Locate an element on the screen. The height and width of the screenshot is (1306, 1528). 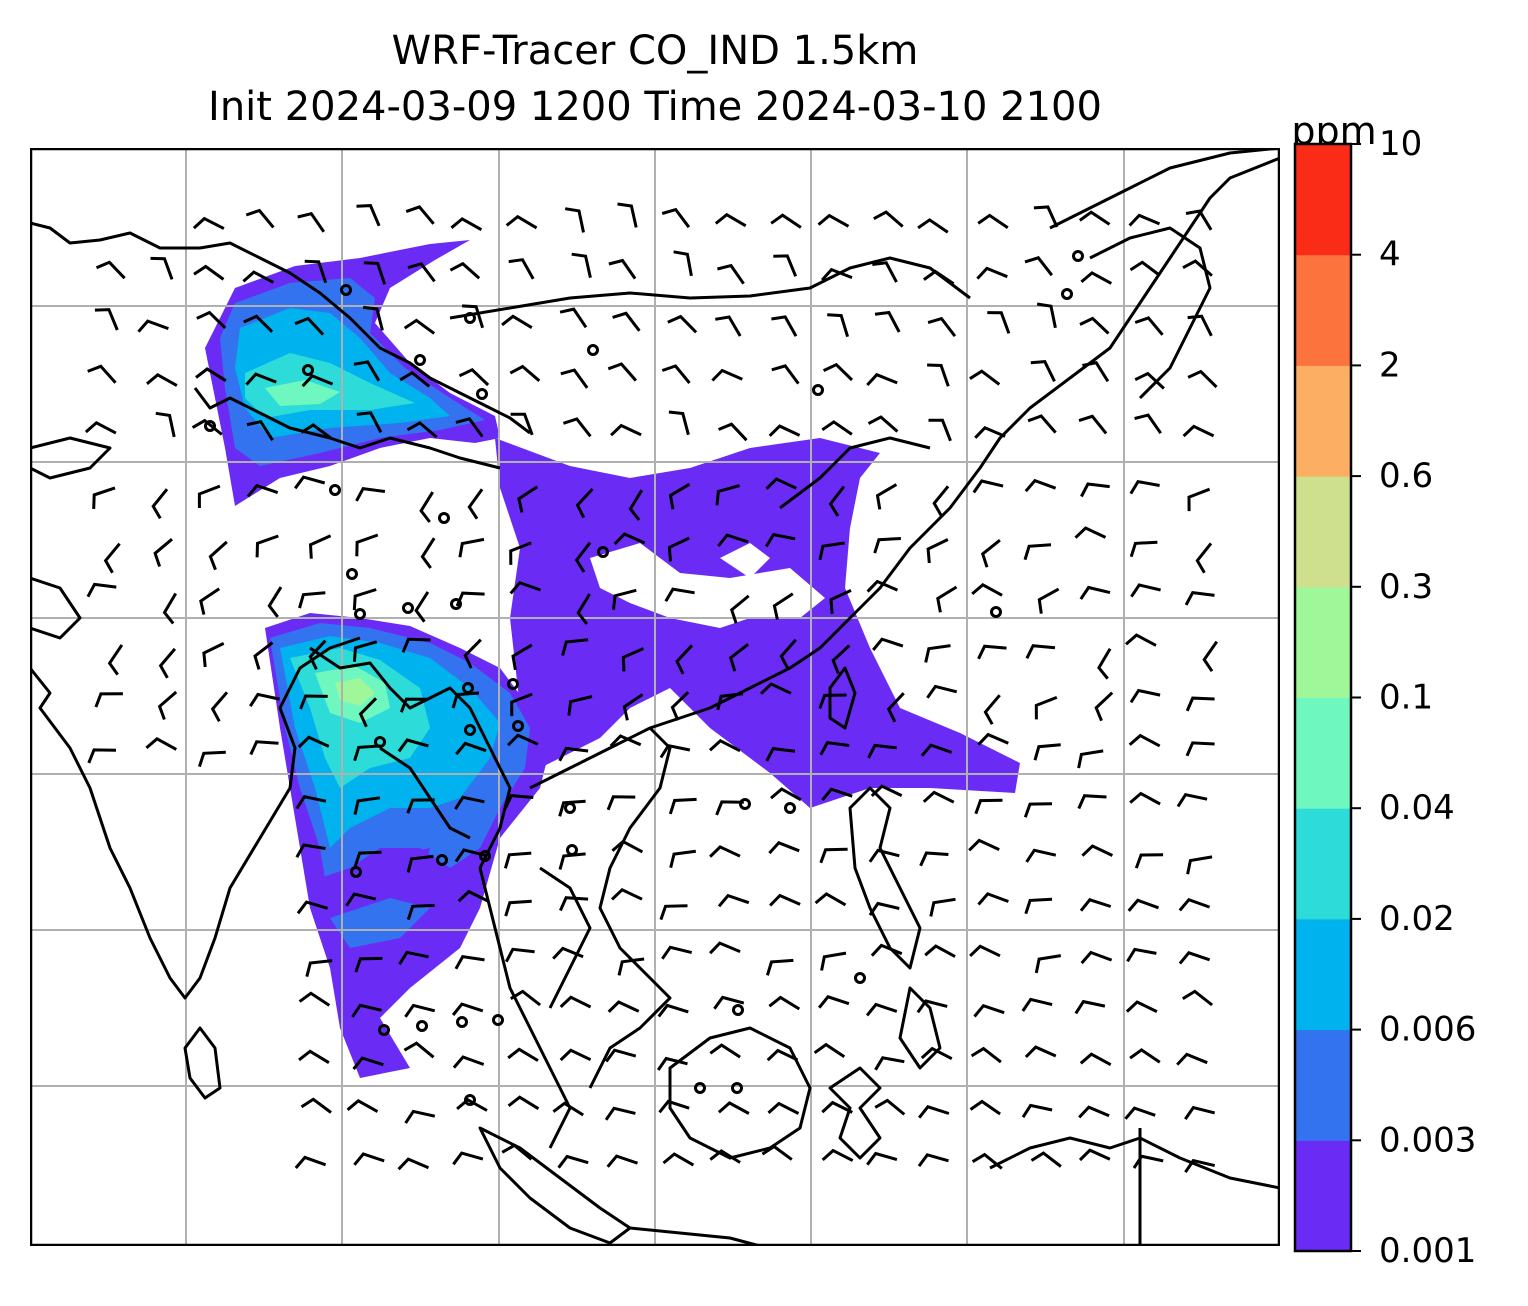
colorbar-tick-label: 10 is located at coordinates (1400, 144).